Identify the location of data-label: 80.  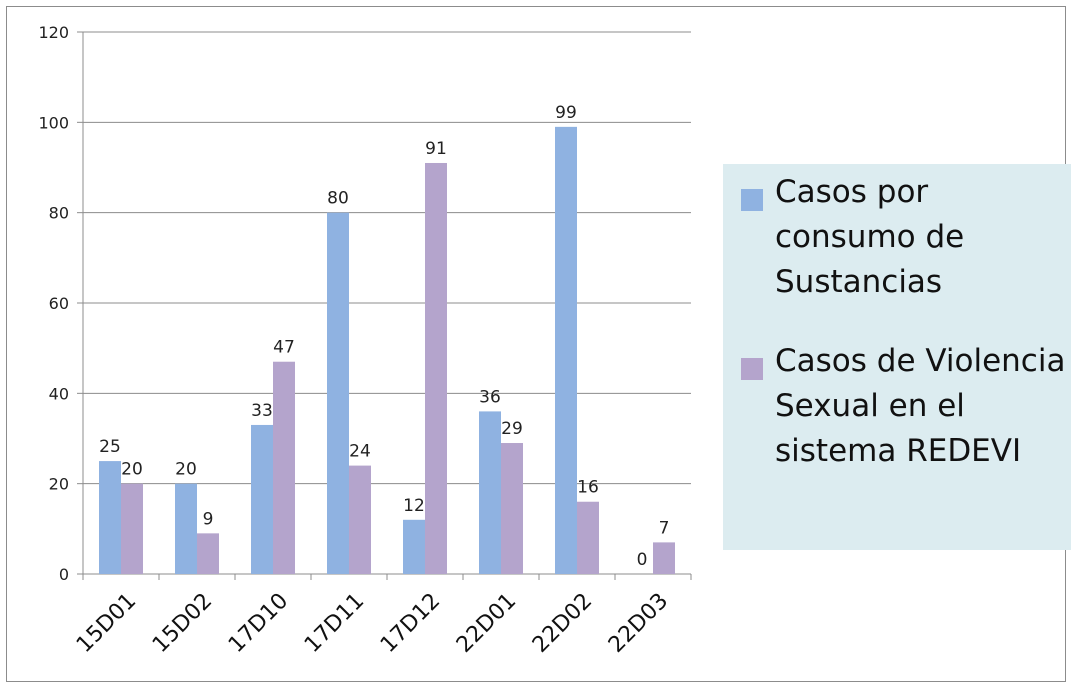
(338, 199).